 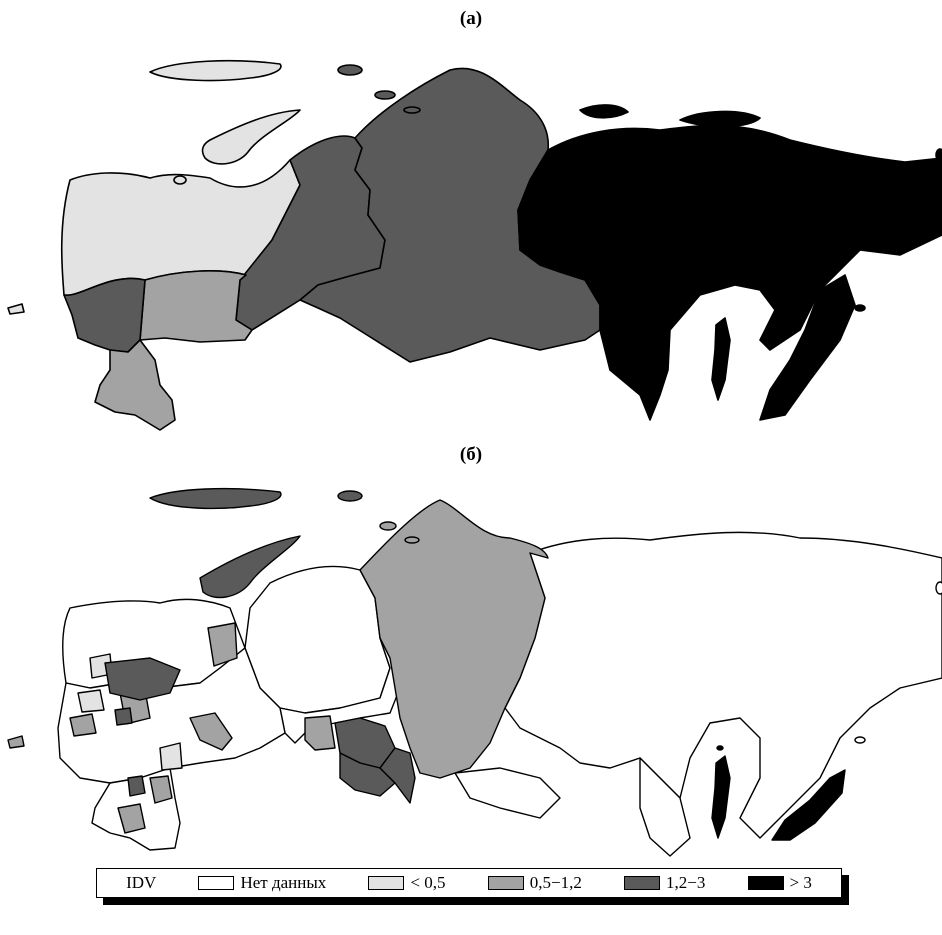 What do you see at coordinates (720, 119) in the screenshot?
I see `map-a-wrangel` at bounding box center [720, 119].